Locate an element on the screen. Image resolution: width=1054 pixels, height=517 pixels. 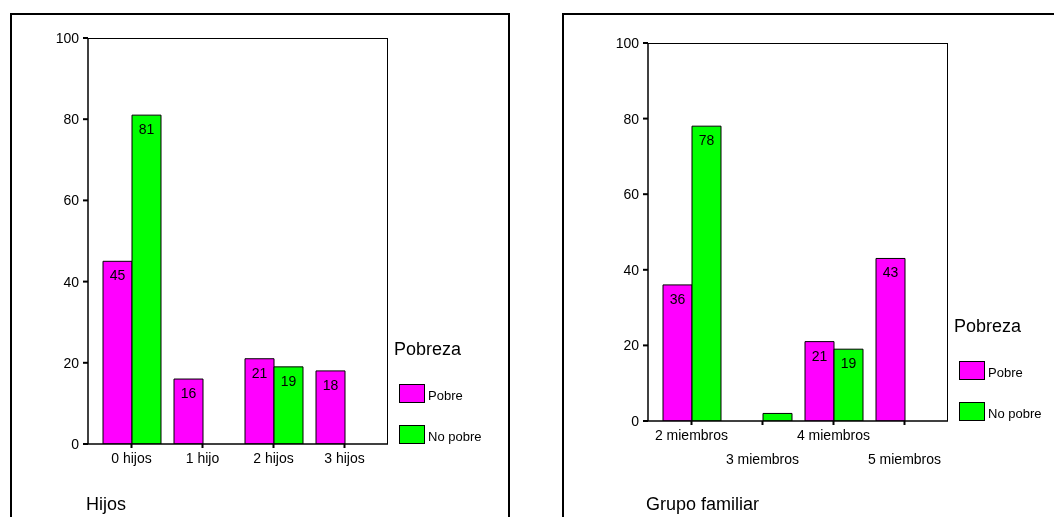
x-tick-label: 4 miembros is located at coordinates (833, 434).